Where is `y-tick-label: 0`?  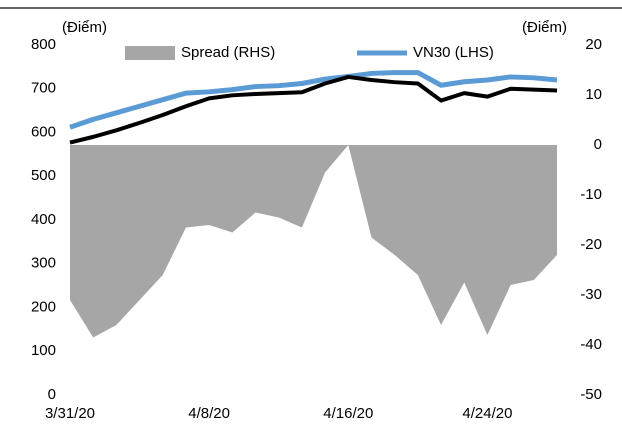
y-tick-label: 0 is located at coordinates (52, 394).